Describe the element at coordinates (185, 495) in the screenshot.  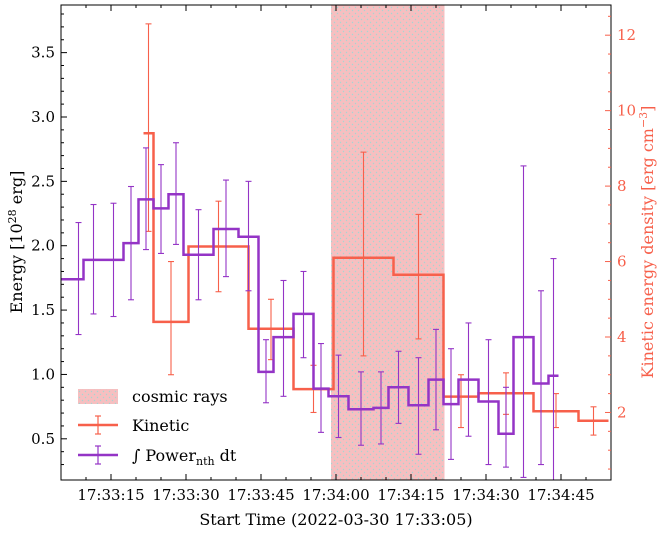
I see `x-tick-label: 17:33:30` at that location.